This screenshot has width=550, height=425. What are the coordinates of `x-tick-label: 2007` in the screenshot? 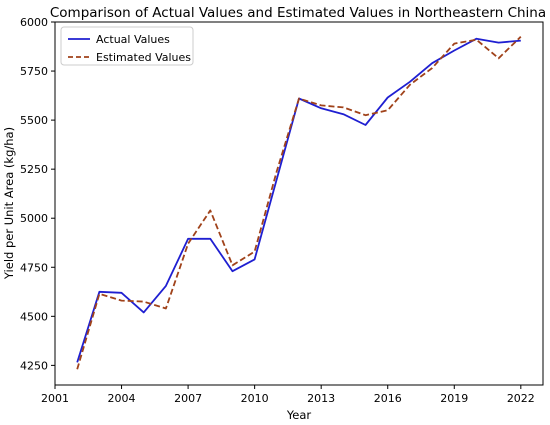 It's located at (188, 398).